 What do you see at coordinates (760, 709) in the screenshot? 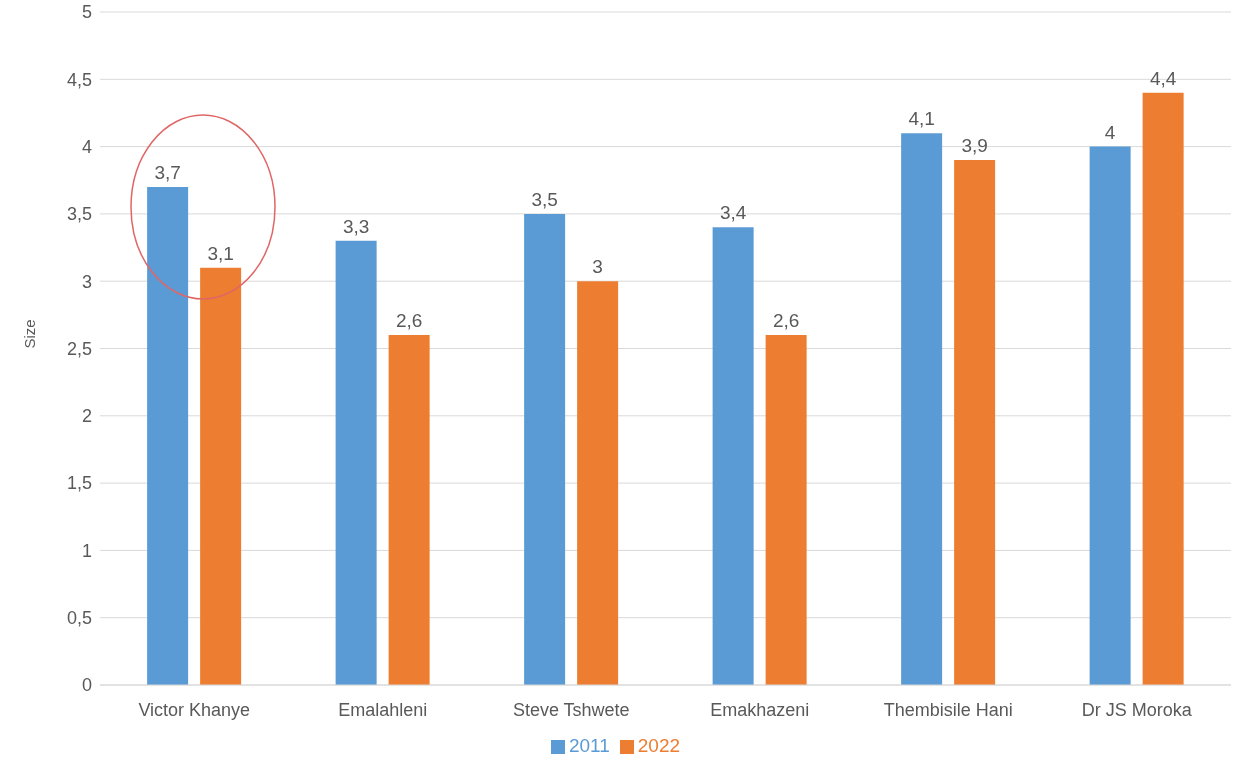
I see `x-tick-label: Emakhazeni` at bounding box center [760, 709].